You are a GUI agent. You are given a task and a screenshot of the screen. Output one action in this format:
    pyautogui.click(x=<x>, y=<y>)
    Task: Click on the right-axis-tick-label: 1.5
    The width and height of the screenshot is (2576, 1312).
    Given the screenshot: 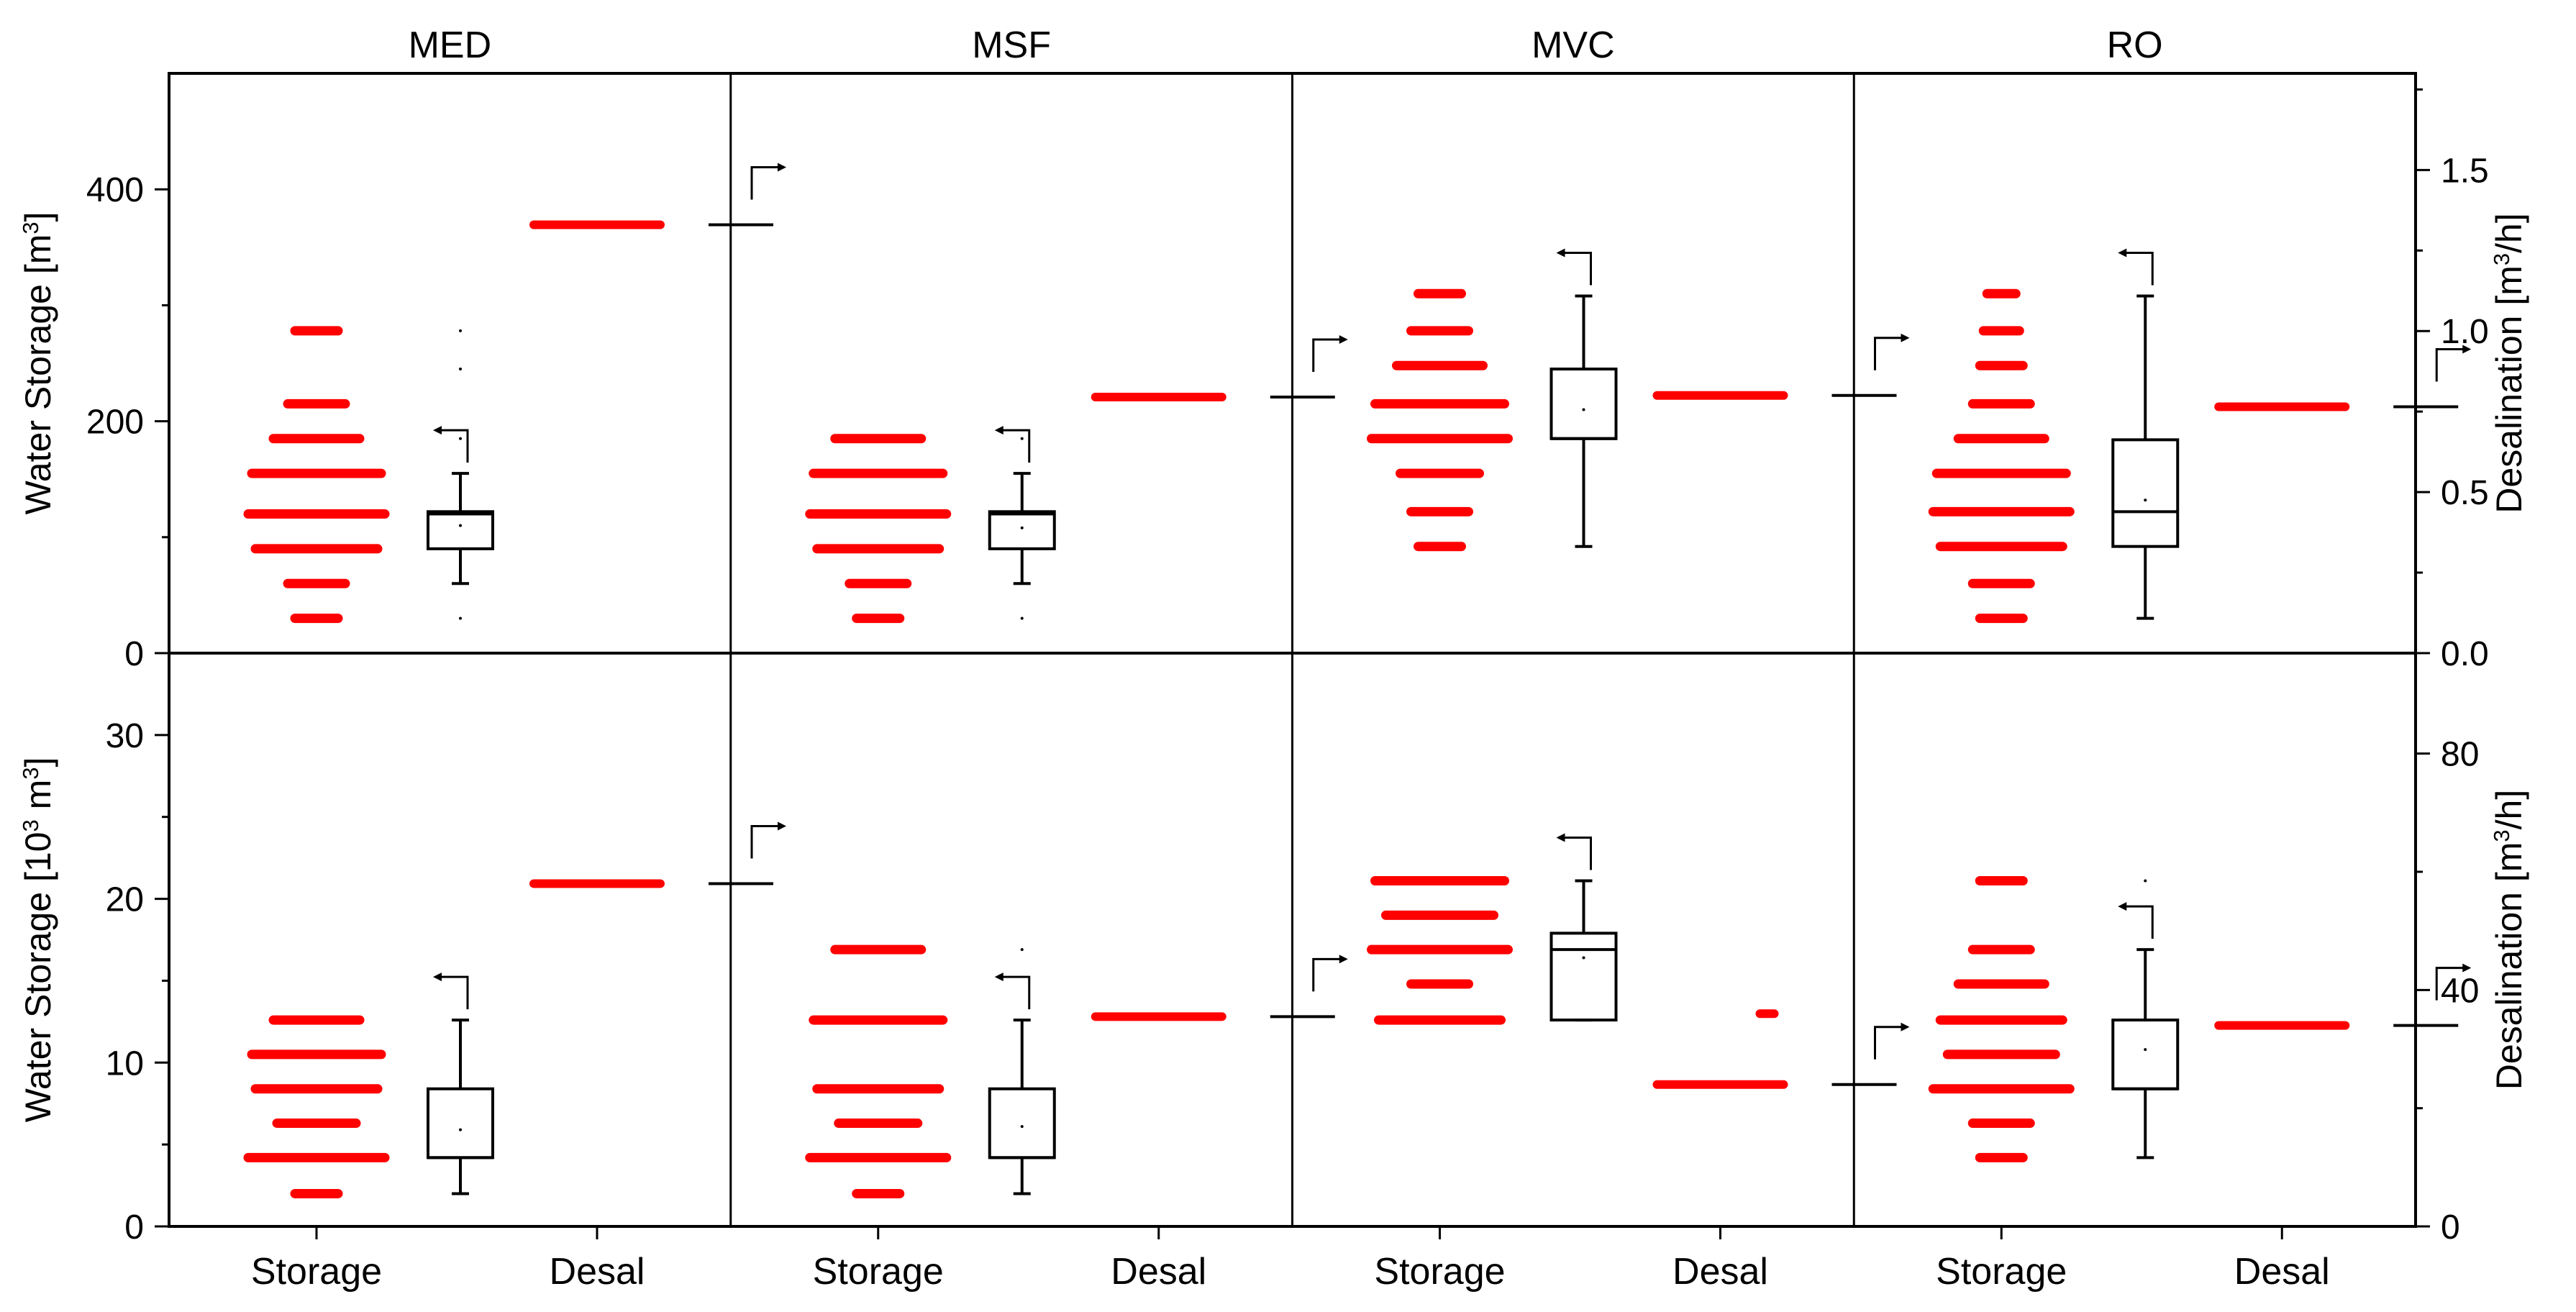 What is the action you would take?
    pyautogui.click(x=2465, y=171)
    